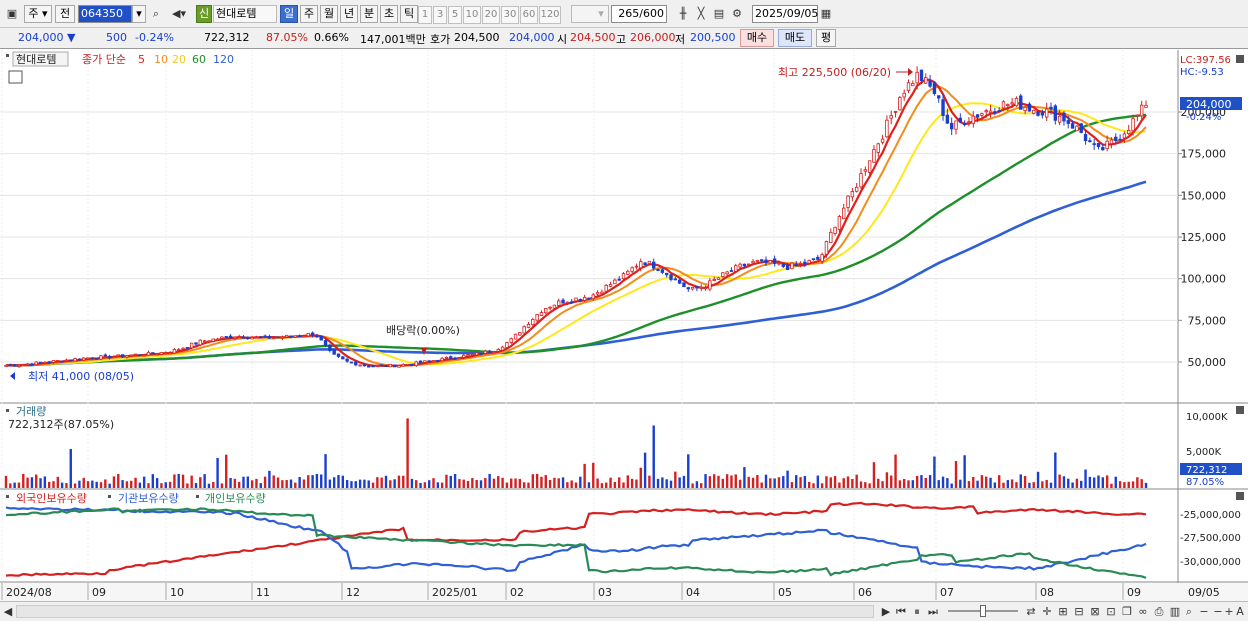 Image resolution: width=1248 pixels, height=621 pixels. Describe the element at coordinates (1111, 611) in the screenshot. I see `indicator-icon: ⊡` at that location.